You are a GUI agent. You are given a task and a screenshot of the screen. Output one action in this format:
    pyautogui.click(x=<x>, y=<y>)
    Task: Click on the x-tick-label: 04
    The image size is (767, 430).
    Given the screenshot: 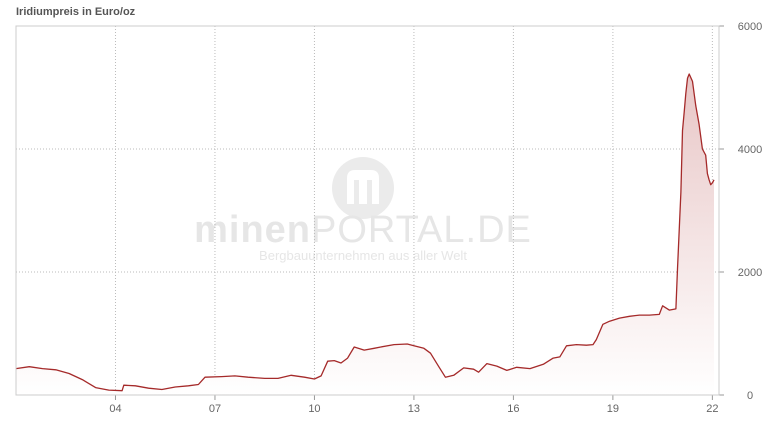 What is the action you would take?
    pyautogui.click(x=115, y=409)
    